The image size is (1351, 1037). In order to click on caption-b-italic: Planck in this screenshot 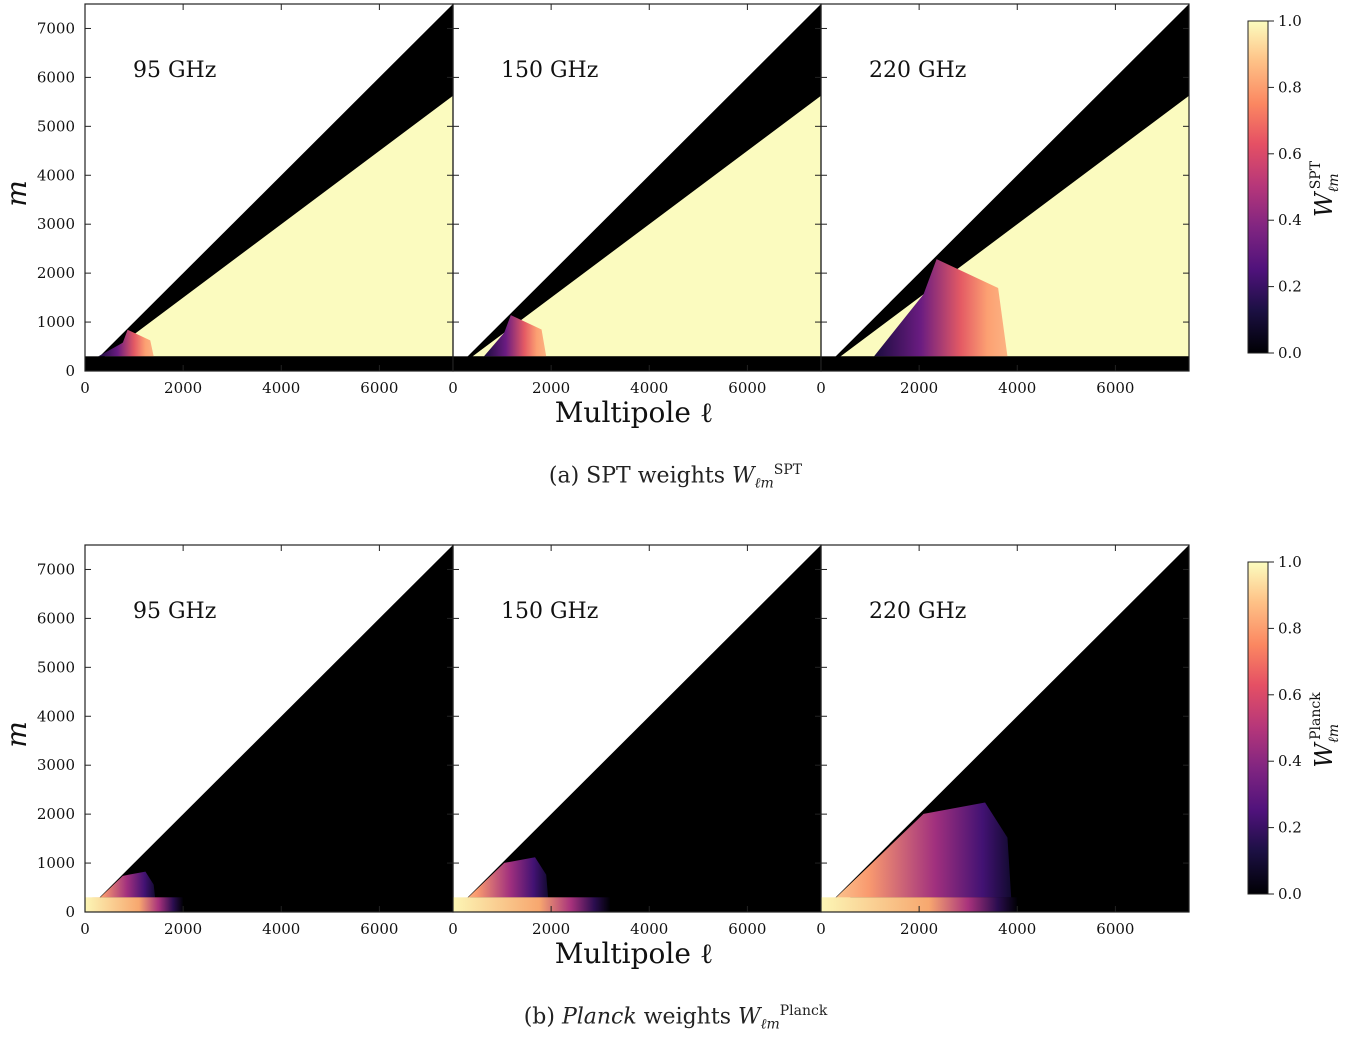, I will do `click(599, 1017)`.